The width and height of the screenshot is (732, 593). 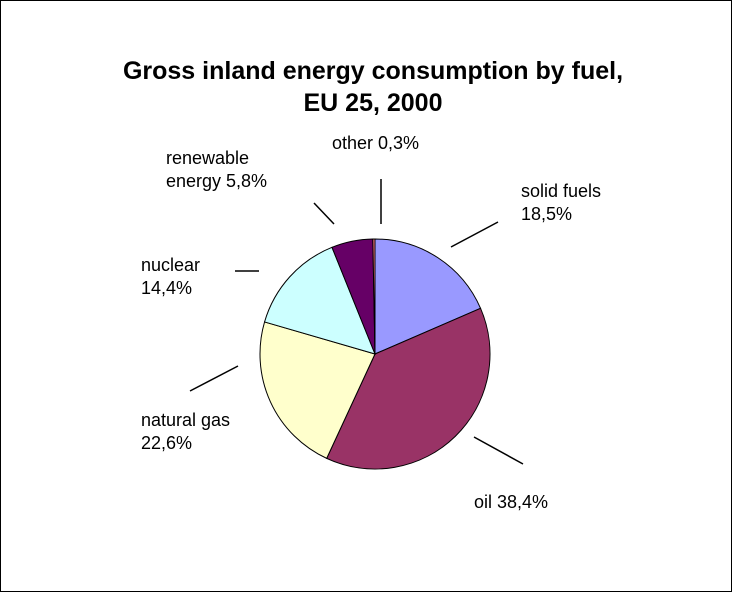 I want to click on slice-label-renewable-energy: renewable energy 5,8%, so click(x=216, y=169).